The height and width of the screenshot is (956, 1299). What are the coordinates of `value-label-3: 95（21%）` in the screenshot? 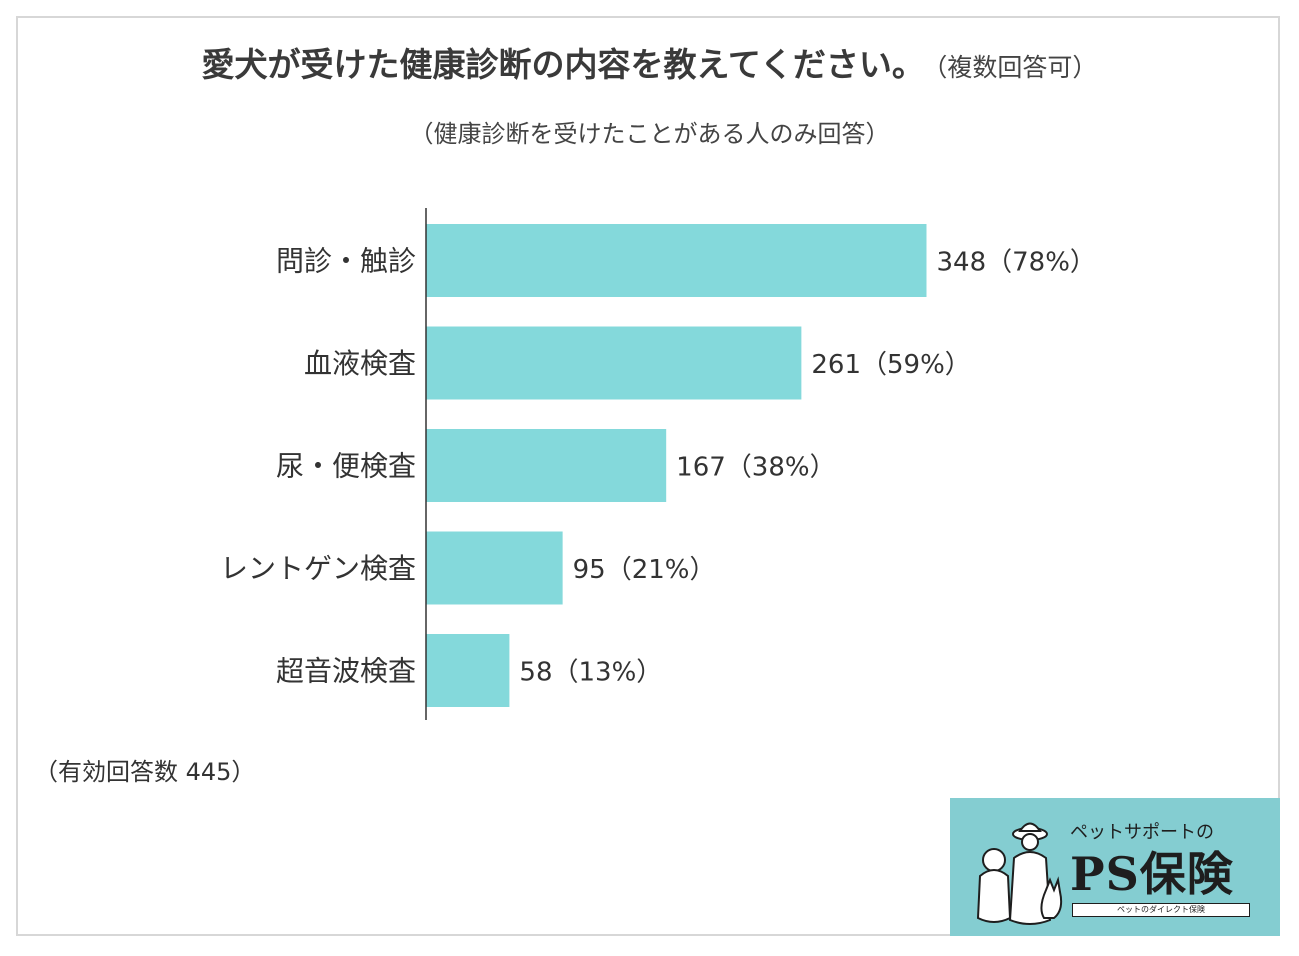 It's located at (644, 570).